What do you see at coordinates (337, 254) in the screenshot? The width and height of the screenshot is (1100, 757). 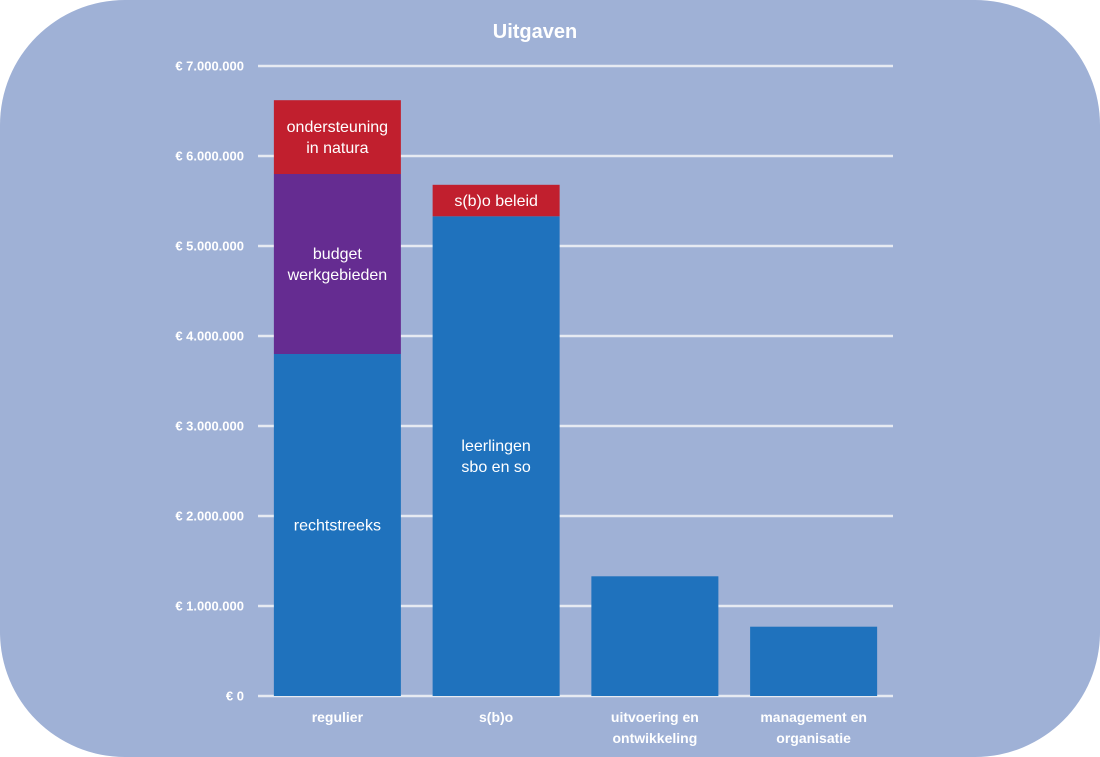 I see `bar-segment-label: budget` at bounding box center [337, 254].